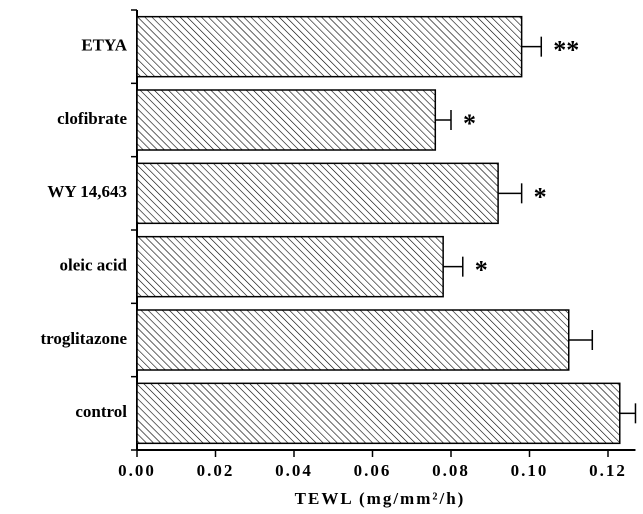 The height and width of the screenshot is (514, 643). Describe the element at coordinates (566, 50) in the screenshot. I see `significance: **` at that location.